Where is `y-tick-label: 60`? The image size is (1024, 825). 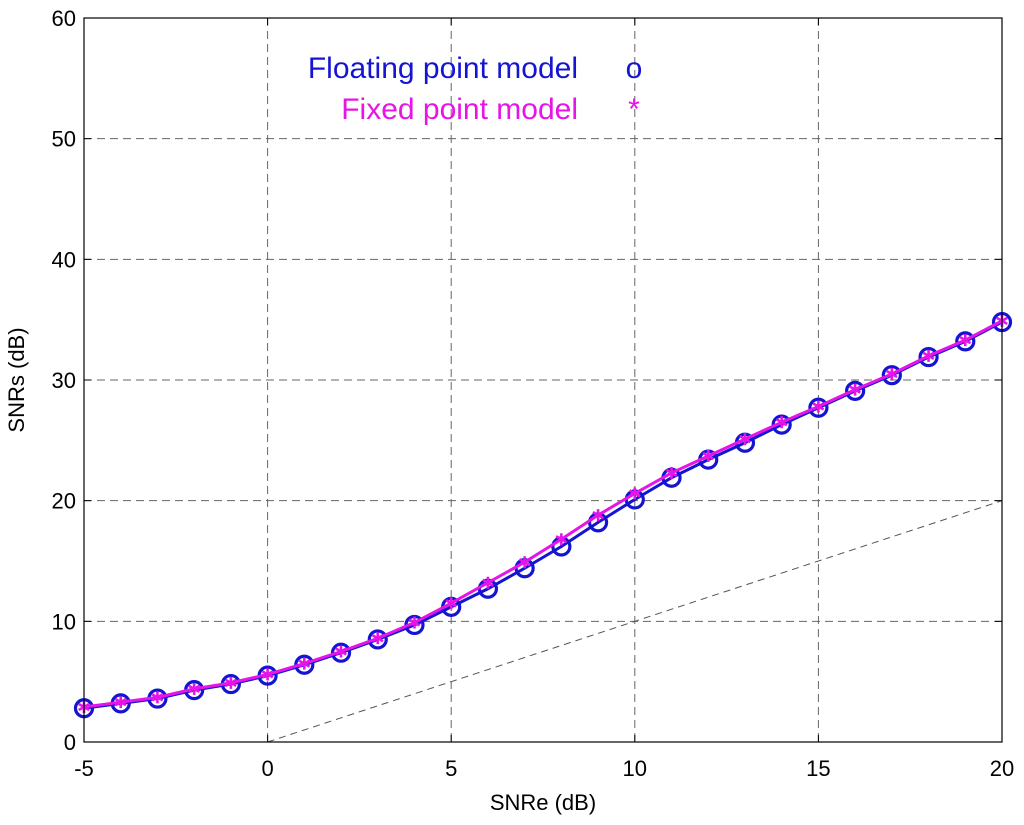 y-tick-label: 60 is located at coordinates (64, 18).